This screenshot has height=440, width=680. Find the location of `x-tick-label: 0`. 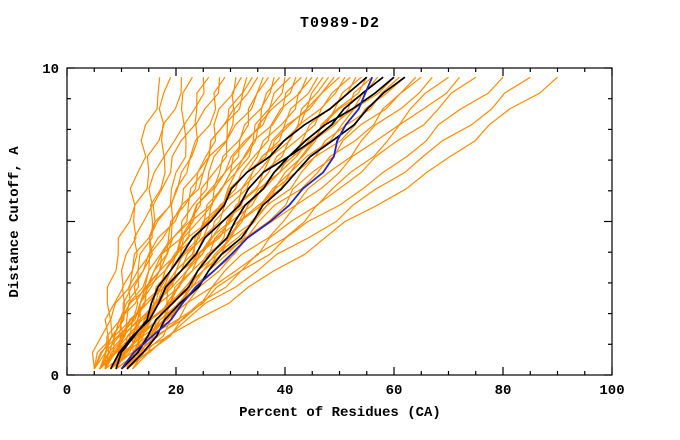

x-tick-label: 0 is located at coordinates (67, 391).